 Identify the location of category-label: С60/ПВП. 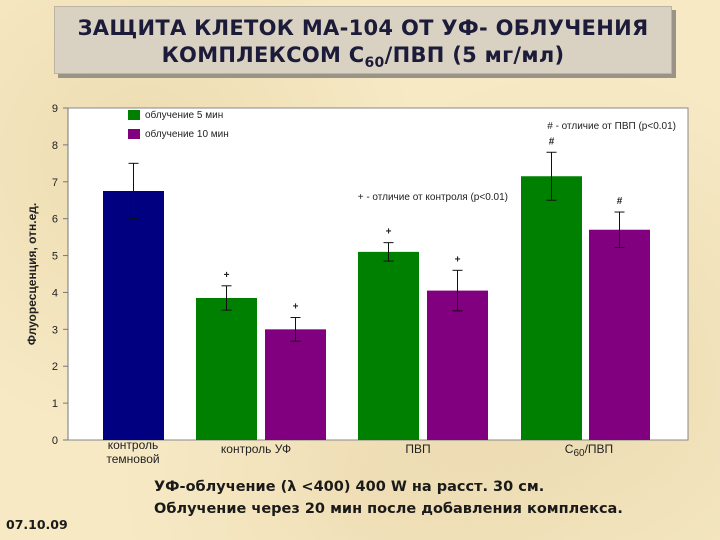
(589, 450).